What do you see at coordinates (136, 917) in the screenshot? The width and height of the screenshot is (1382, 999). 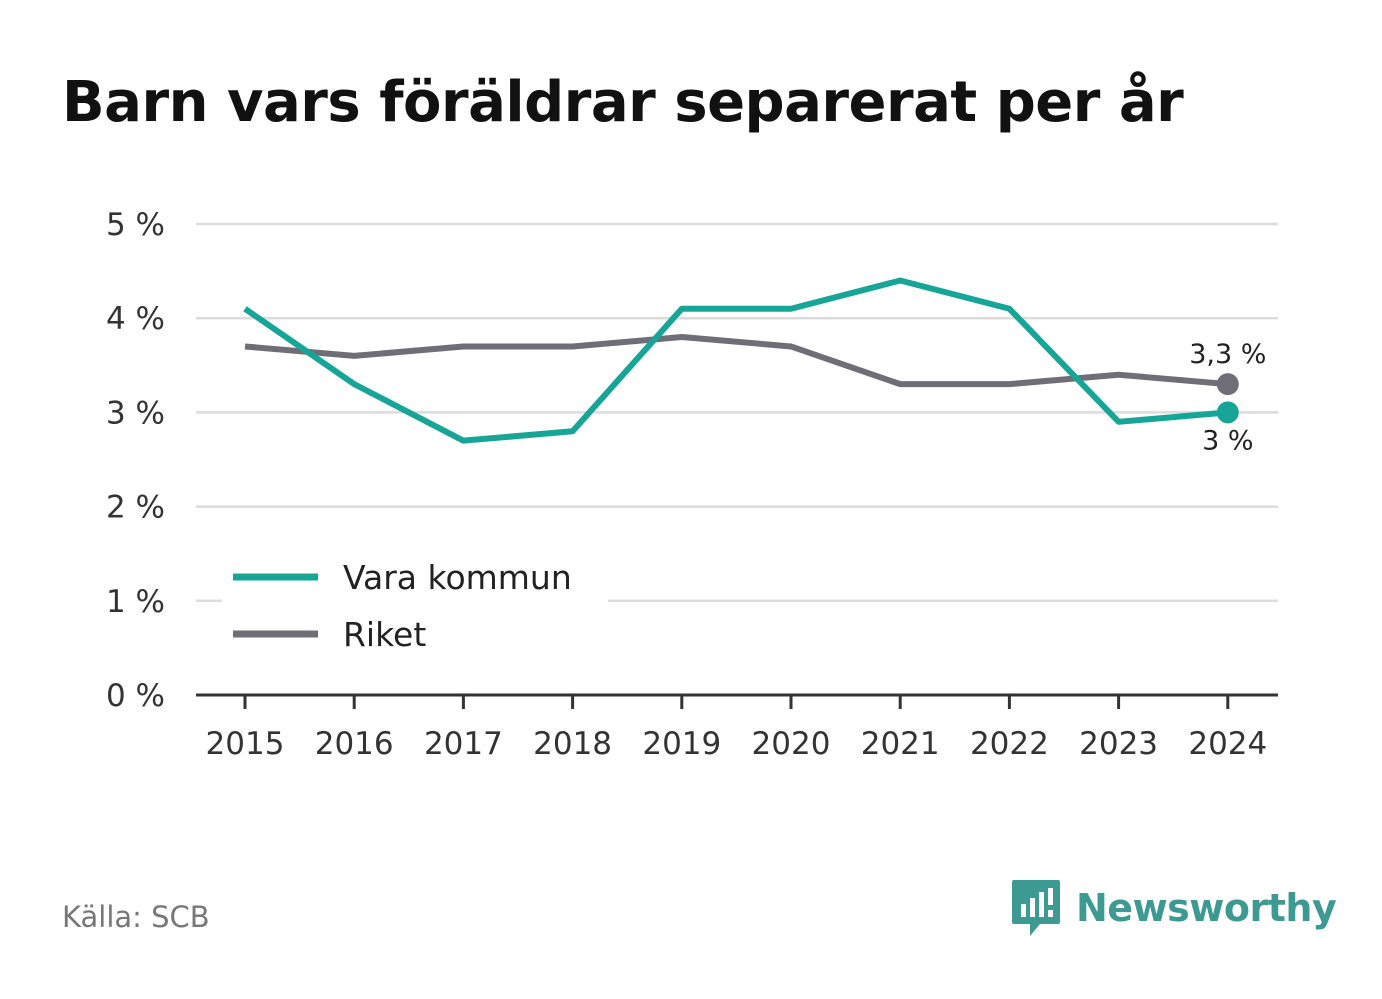 I see `source-note: Källa: SCB` at bounding box center [136, 917].